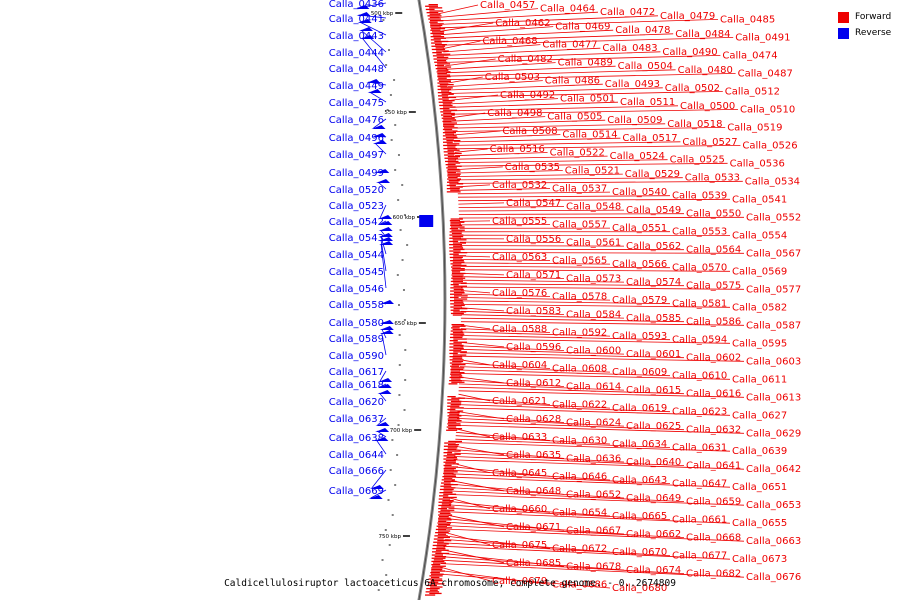 The width and height of the screenshot is (900, 600). I want to click on forward-gene-label: Calla_0633, so click(519, 437).